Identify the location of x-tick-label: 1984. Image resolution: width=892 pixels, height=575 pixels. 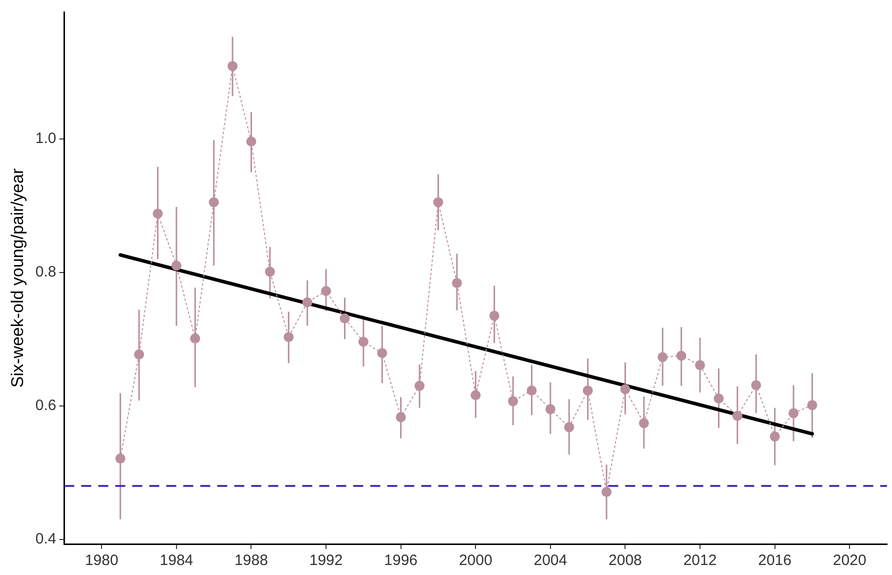
(177, 561).